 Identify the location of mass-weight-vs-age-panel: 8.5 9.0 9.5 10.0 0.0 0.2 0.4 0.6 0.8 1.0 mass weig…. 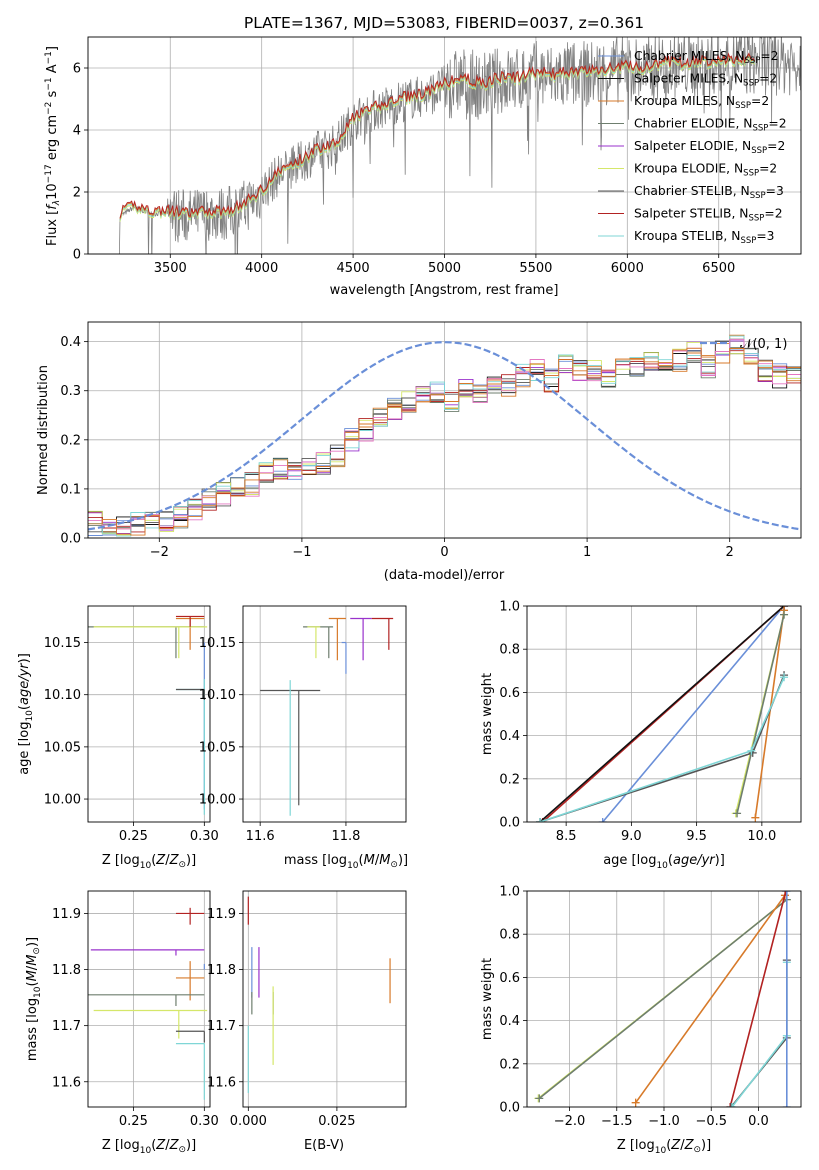
(641, 735).